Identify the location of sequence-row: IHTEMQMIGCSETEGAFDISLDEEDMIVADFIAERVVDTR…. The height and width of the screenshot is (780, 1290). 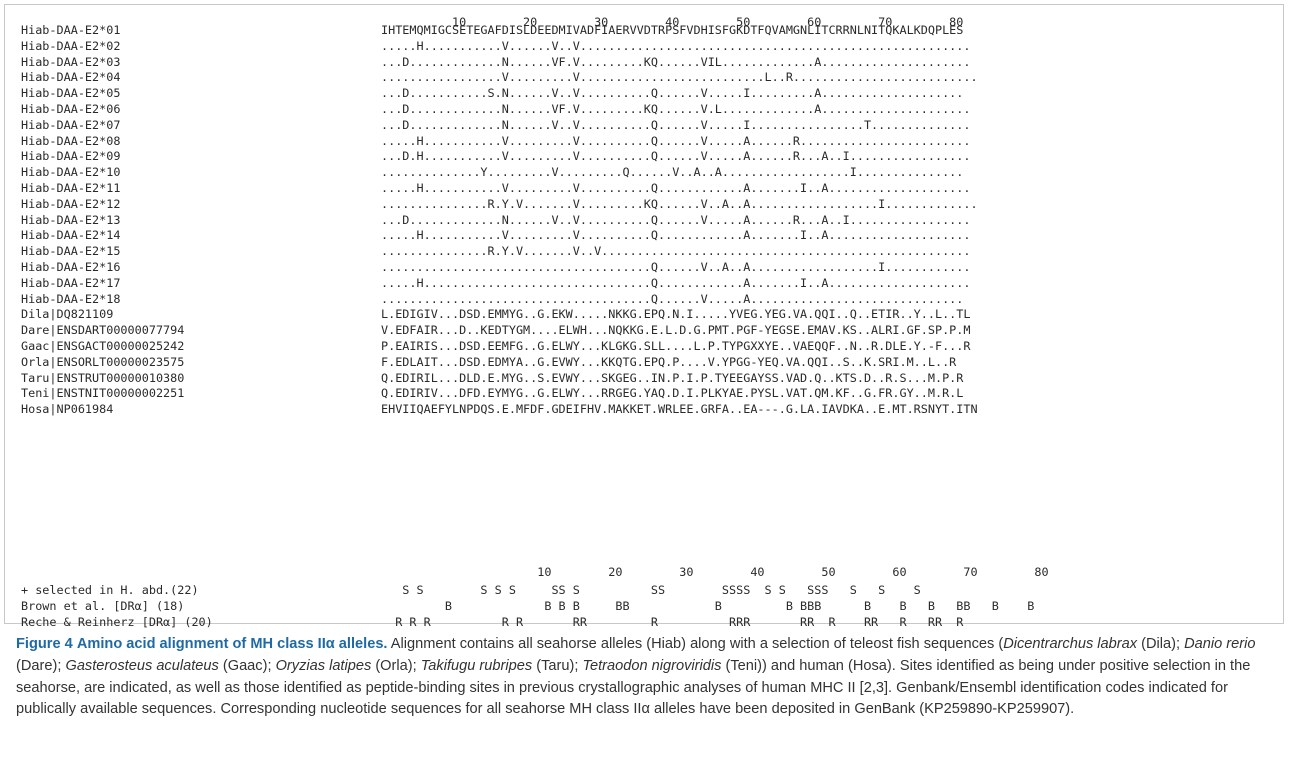
(672, 30).